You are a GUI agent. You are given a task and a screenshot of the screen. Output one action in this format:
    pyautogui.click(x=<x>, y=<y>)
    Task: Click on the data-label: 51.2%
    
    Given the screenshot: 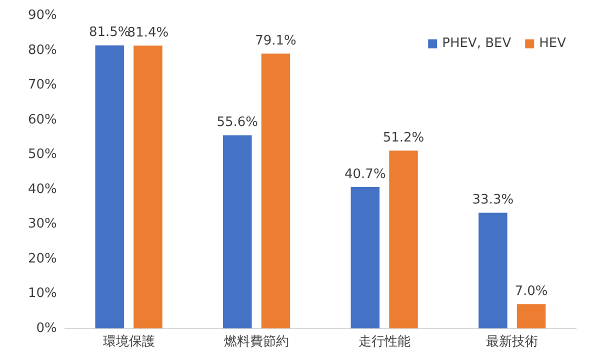 What is the action you would take?
    pyautogui.click(x=403, y=138)
    